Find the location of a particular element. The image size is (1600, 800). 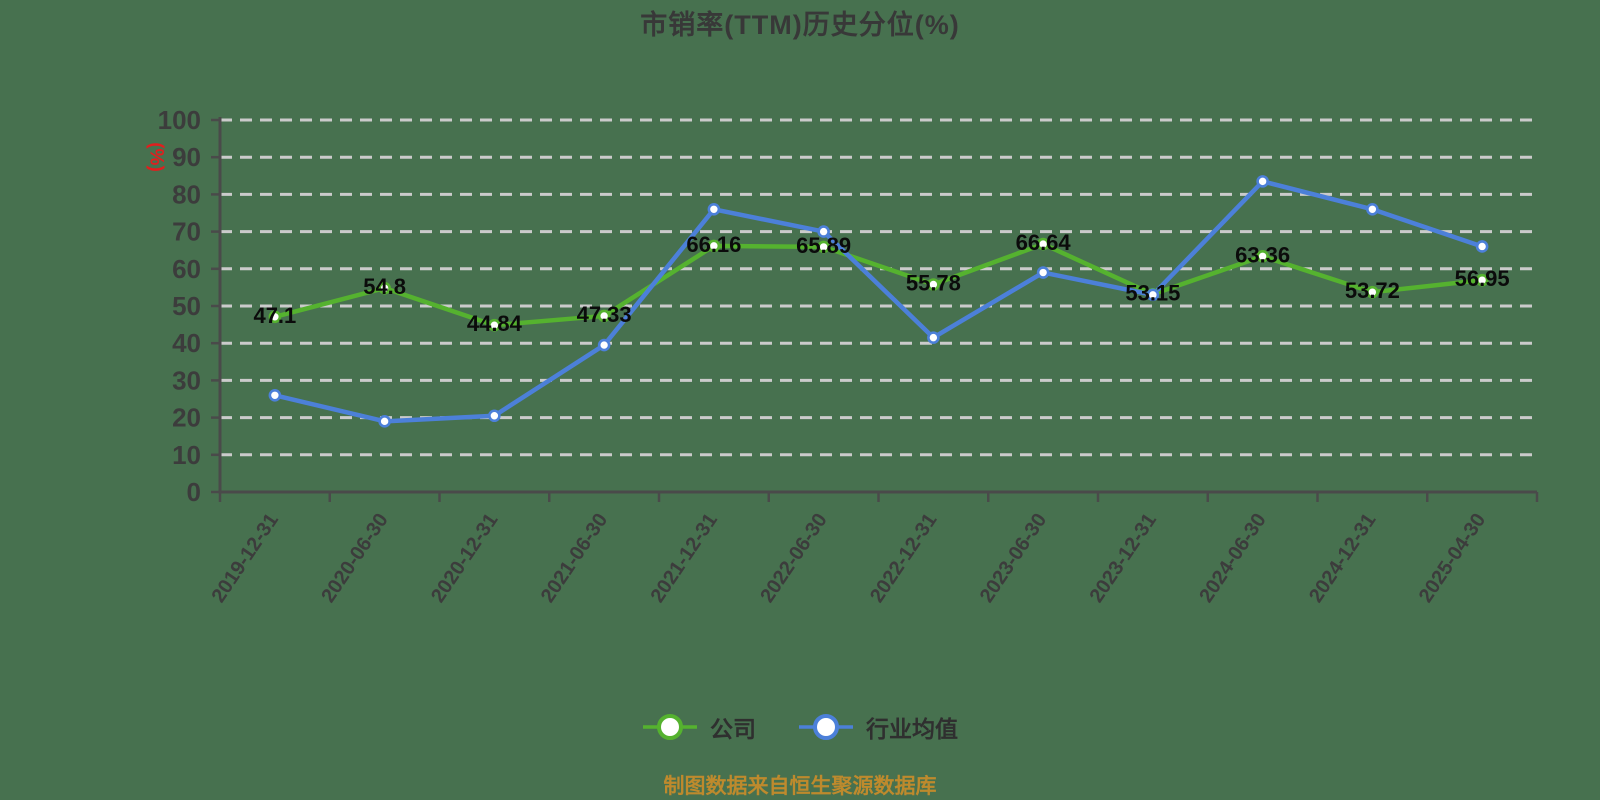

data-label: 53.72 is located at coordinates (1372, 290).